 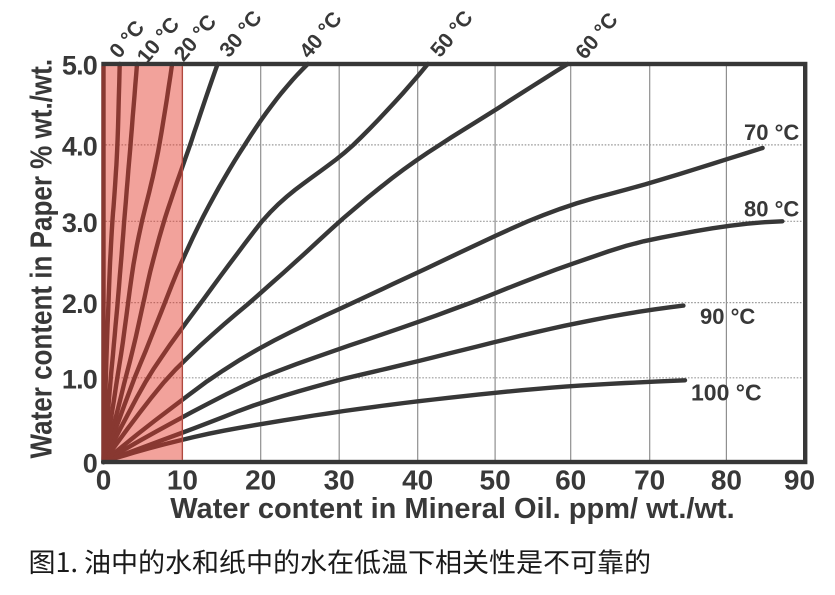 What do you see at coordinates (79, 304) in the screenshot?
I see `svg-text: 2.0` at bounding box center [79, 304].